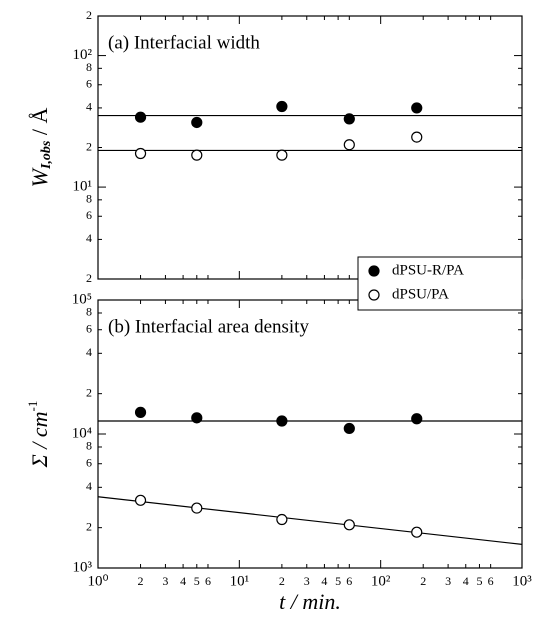 The width and height of the screenshot is (535, 621). I want to click on y-axis-label: WI,obs / Å, so click(40, 148).